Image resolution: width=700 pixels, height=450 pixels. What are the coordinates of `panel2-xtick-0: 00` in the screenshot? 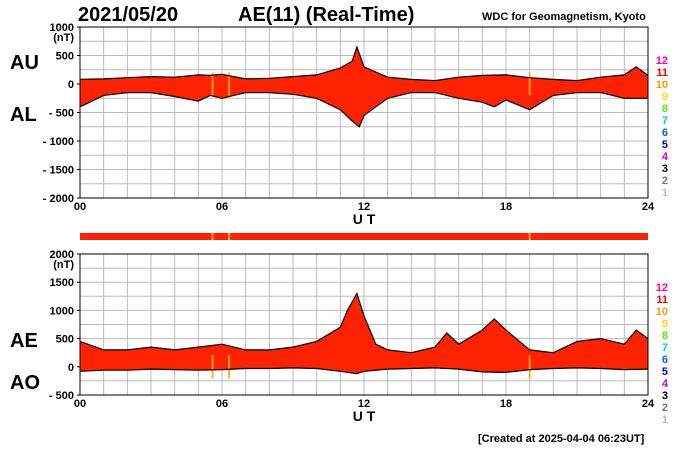 It's located at (80, 404).